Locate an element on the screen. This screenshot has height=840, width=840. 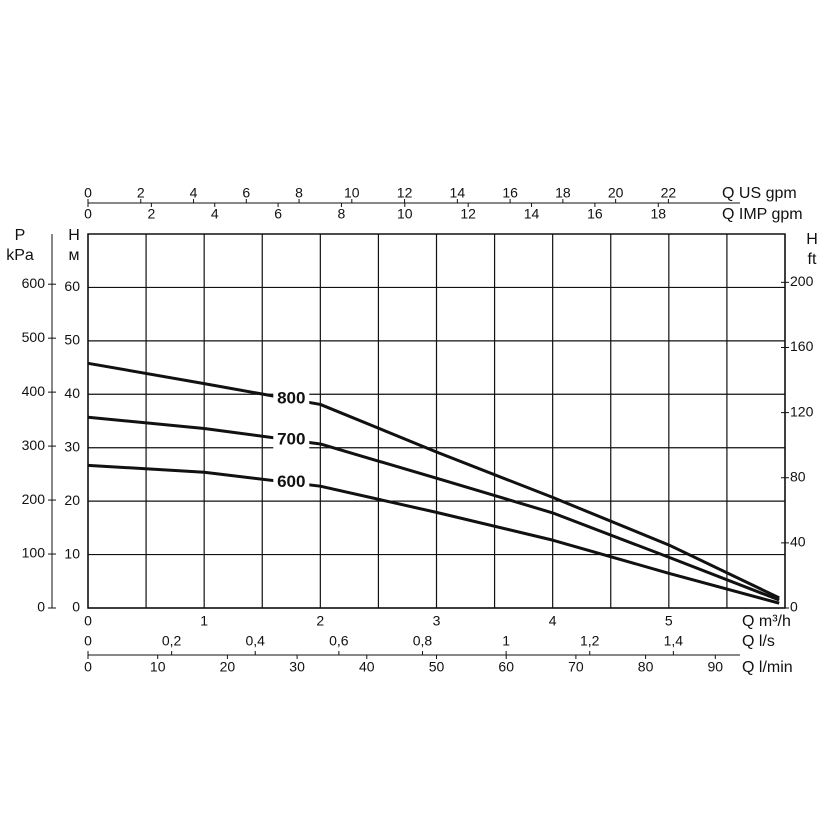
x-tick-label: 4 is located at coordinates (553, 621).